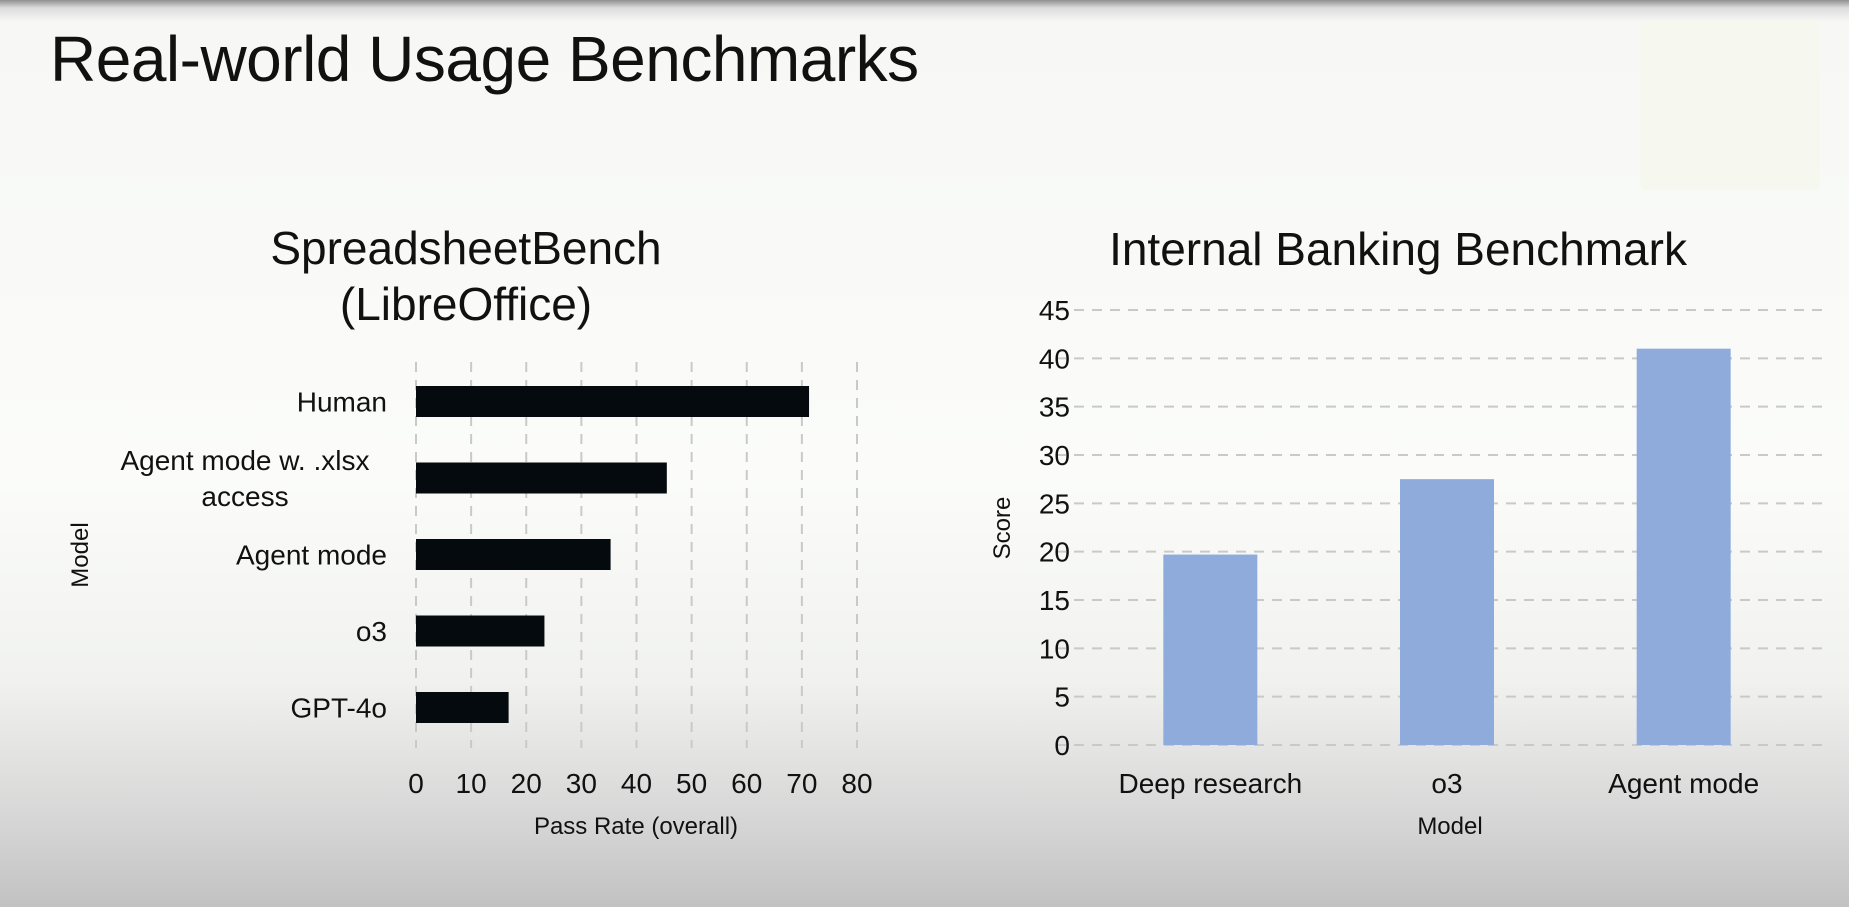 The width and height of the screenshot is (1849, 907). I want to click on x-tick-label: 10, so click(471, 783).